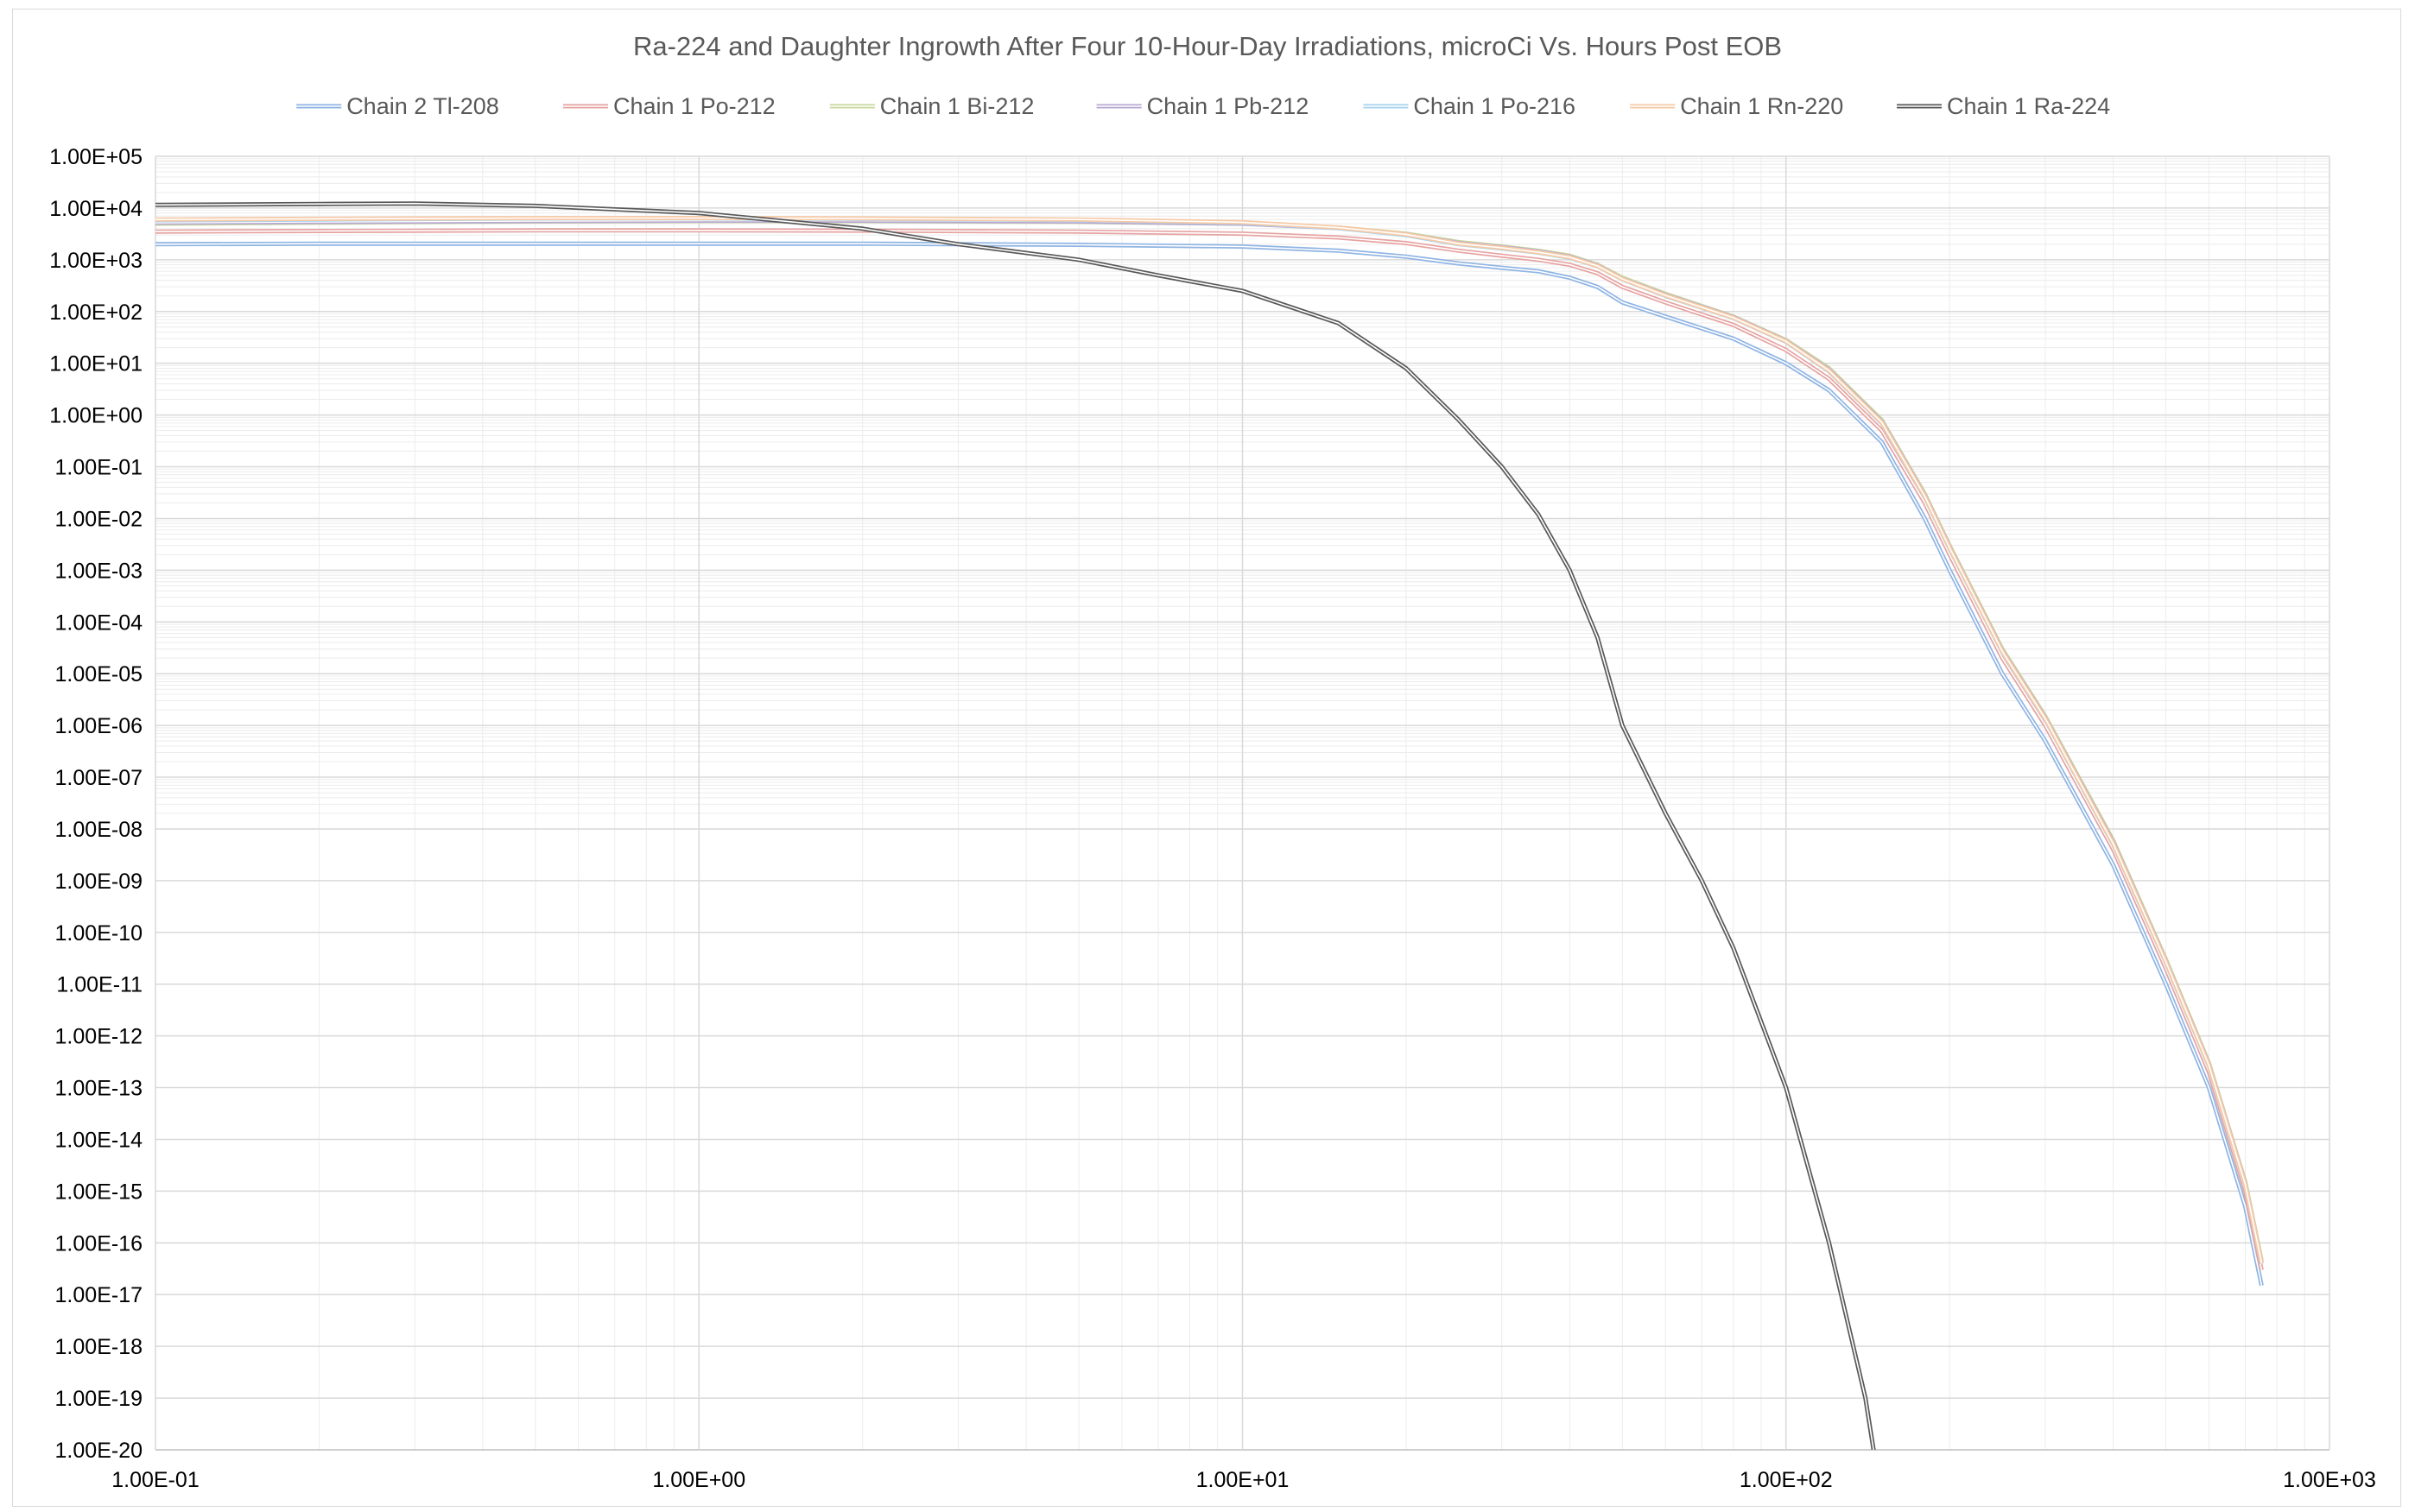 Image resolution: width=2415 pixels, height=1512 pixels. I want to click on legend-item: Chain 1 Rn-220, so click(1736, 106).